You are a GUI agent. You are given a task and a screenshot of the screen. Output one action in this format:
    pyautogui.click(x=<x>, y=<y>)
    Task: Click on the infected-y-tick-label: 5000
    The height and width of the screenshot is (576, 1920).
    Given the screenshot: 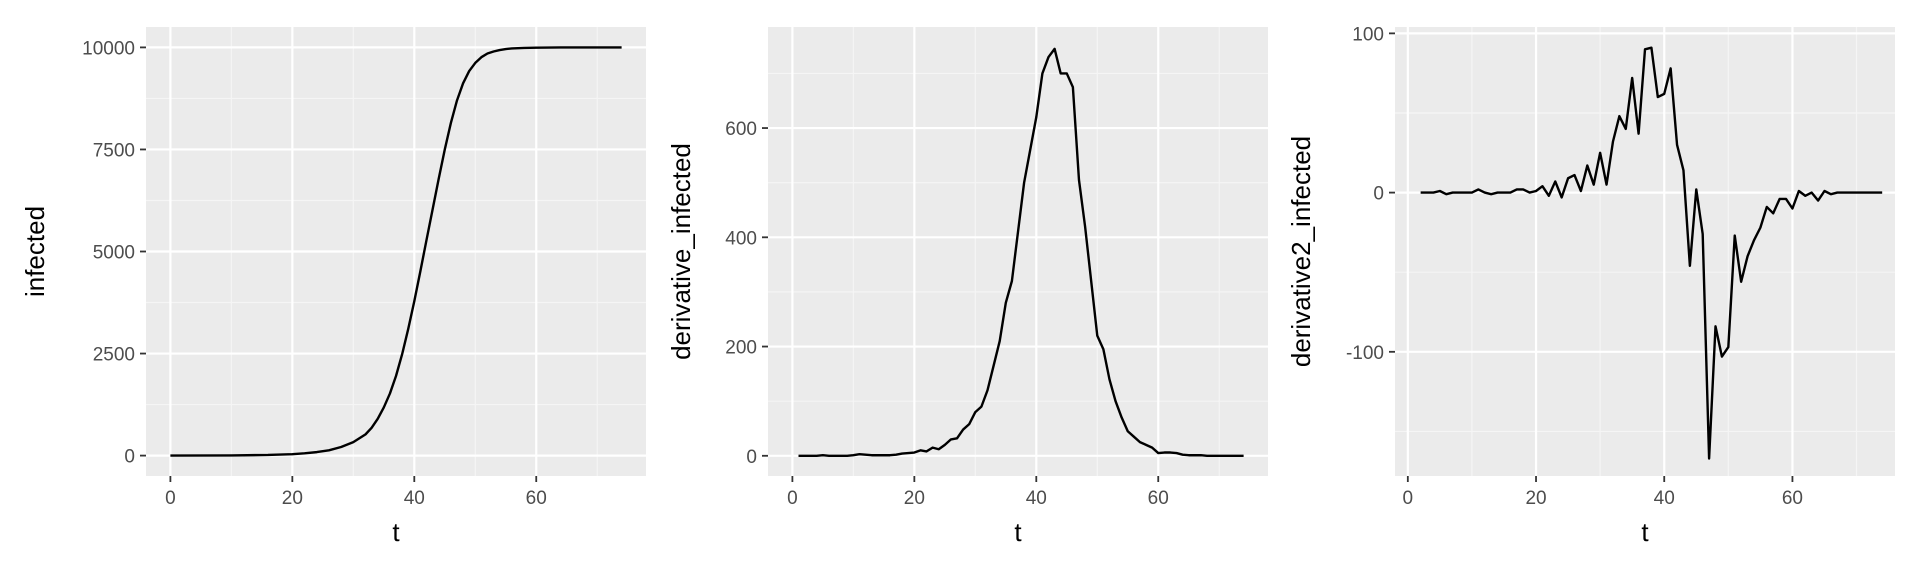 What is the action you would take?
    pyautogui.click(x=114, y=253)
    